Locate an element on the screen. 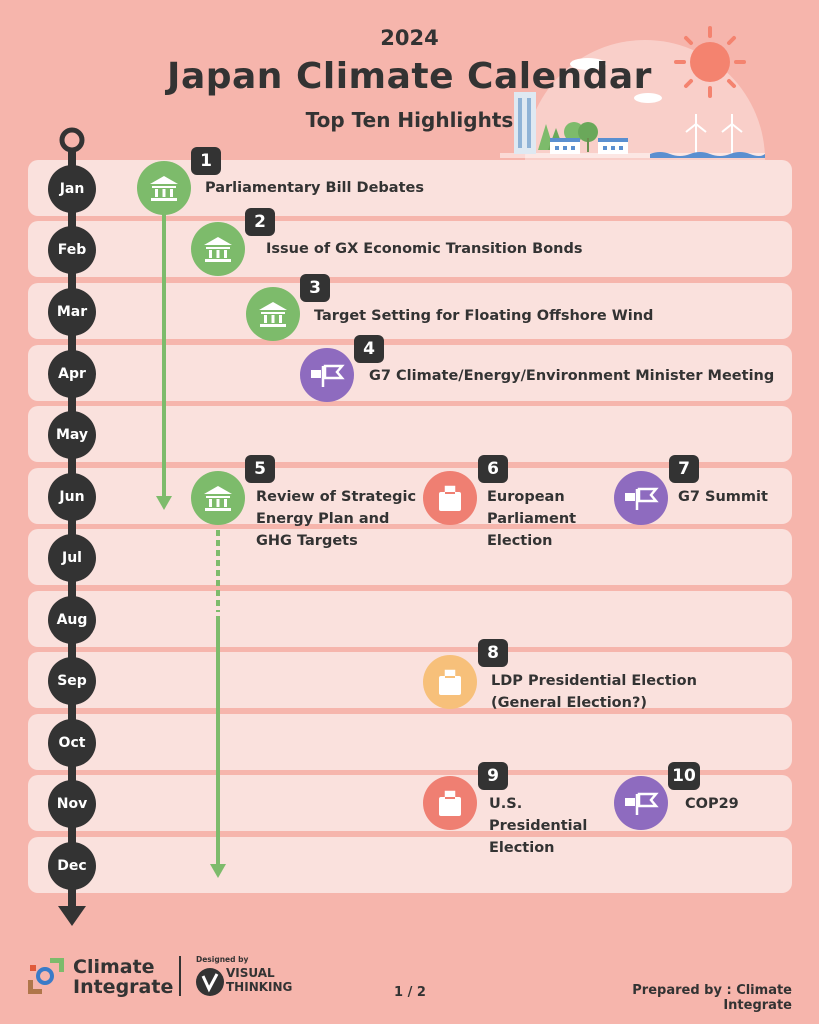 This screenshot has width=819, height=1024. event-9-label: U.S. Presidential Election is located at coordinates (538, 826).